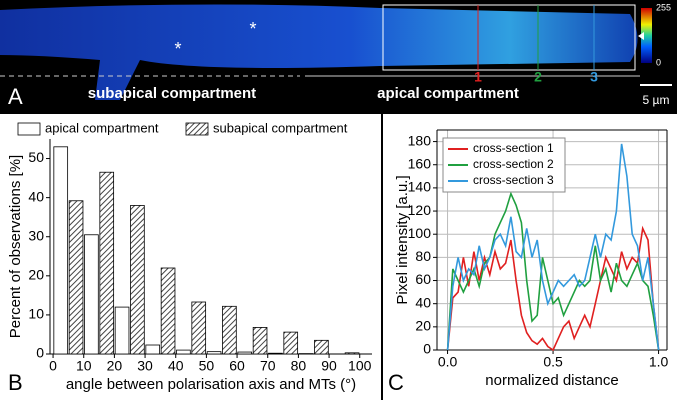 This screenshot has width=677, height=405. What do you see at coordinates (420, 140) in the screenshot?
I see `y-tick-label: 180` at bounding box center [420, 140].